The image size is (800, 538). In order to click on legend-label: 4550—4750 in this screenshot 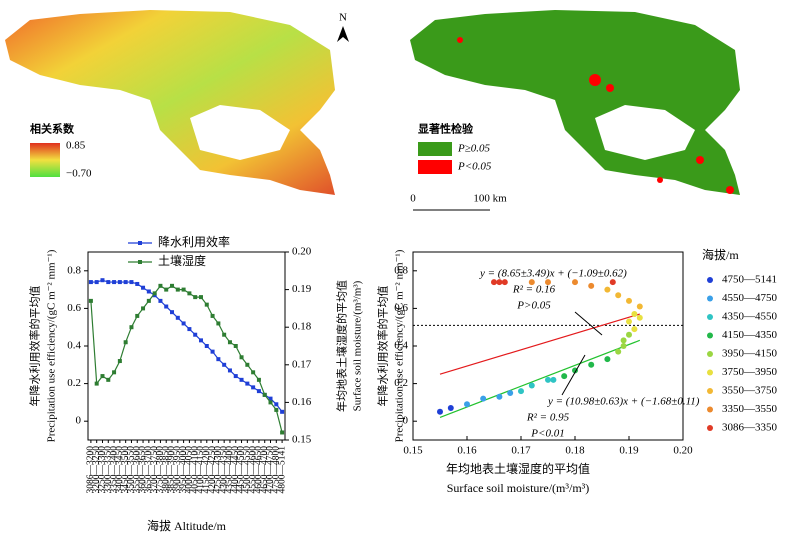, I will do `click(750, 298)`.